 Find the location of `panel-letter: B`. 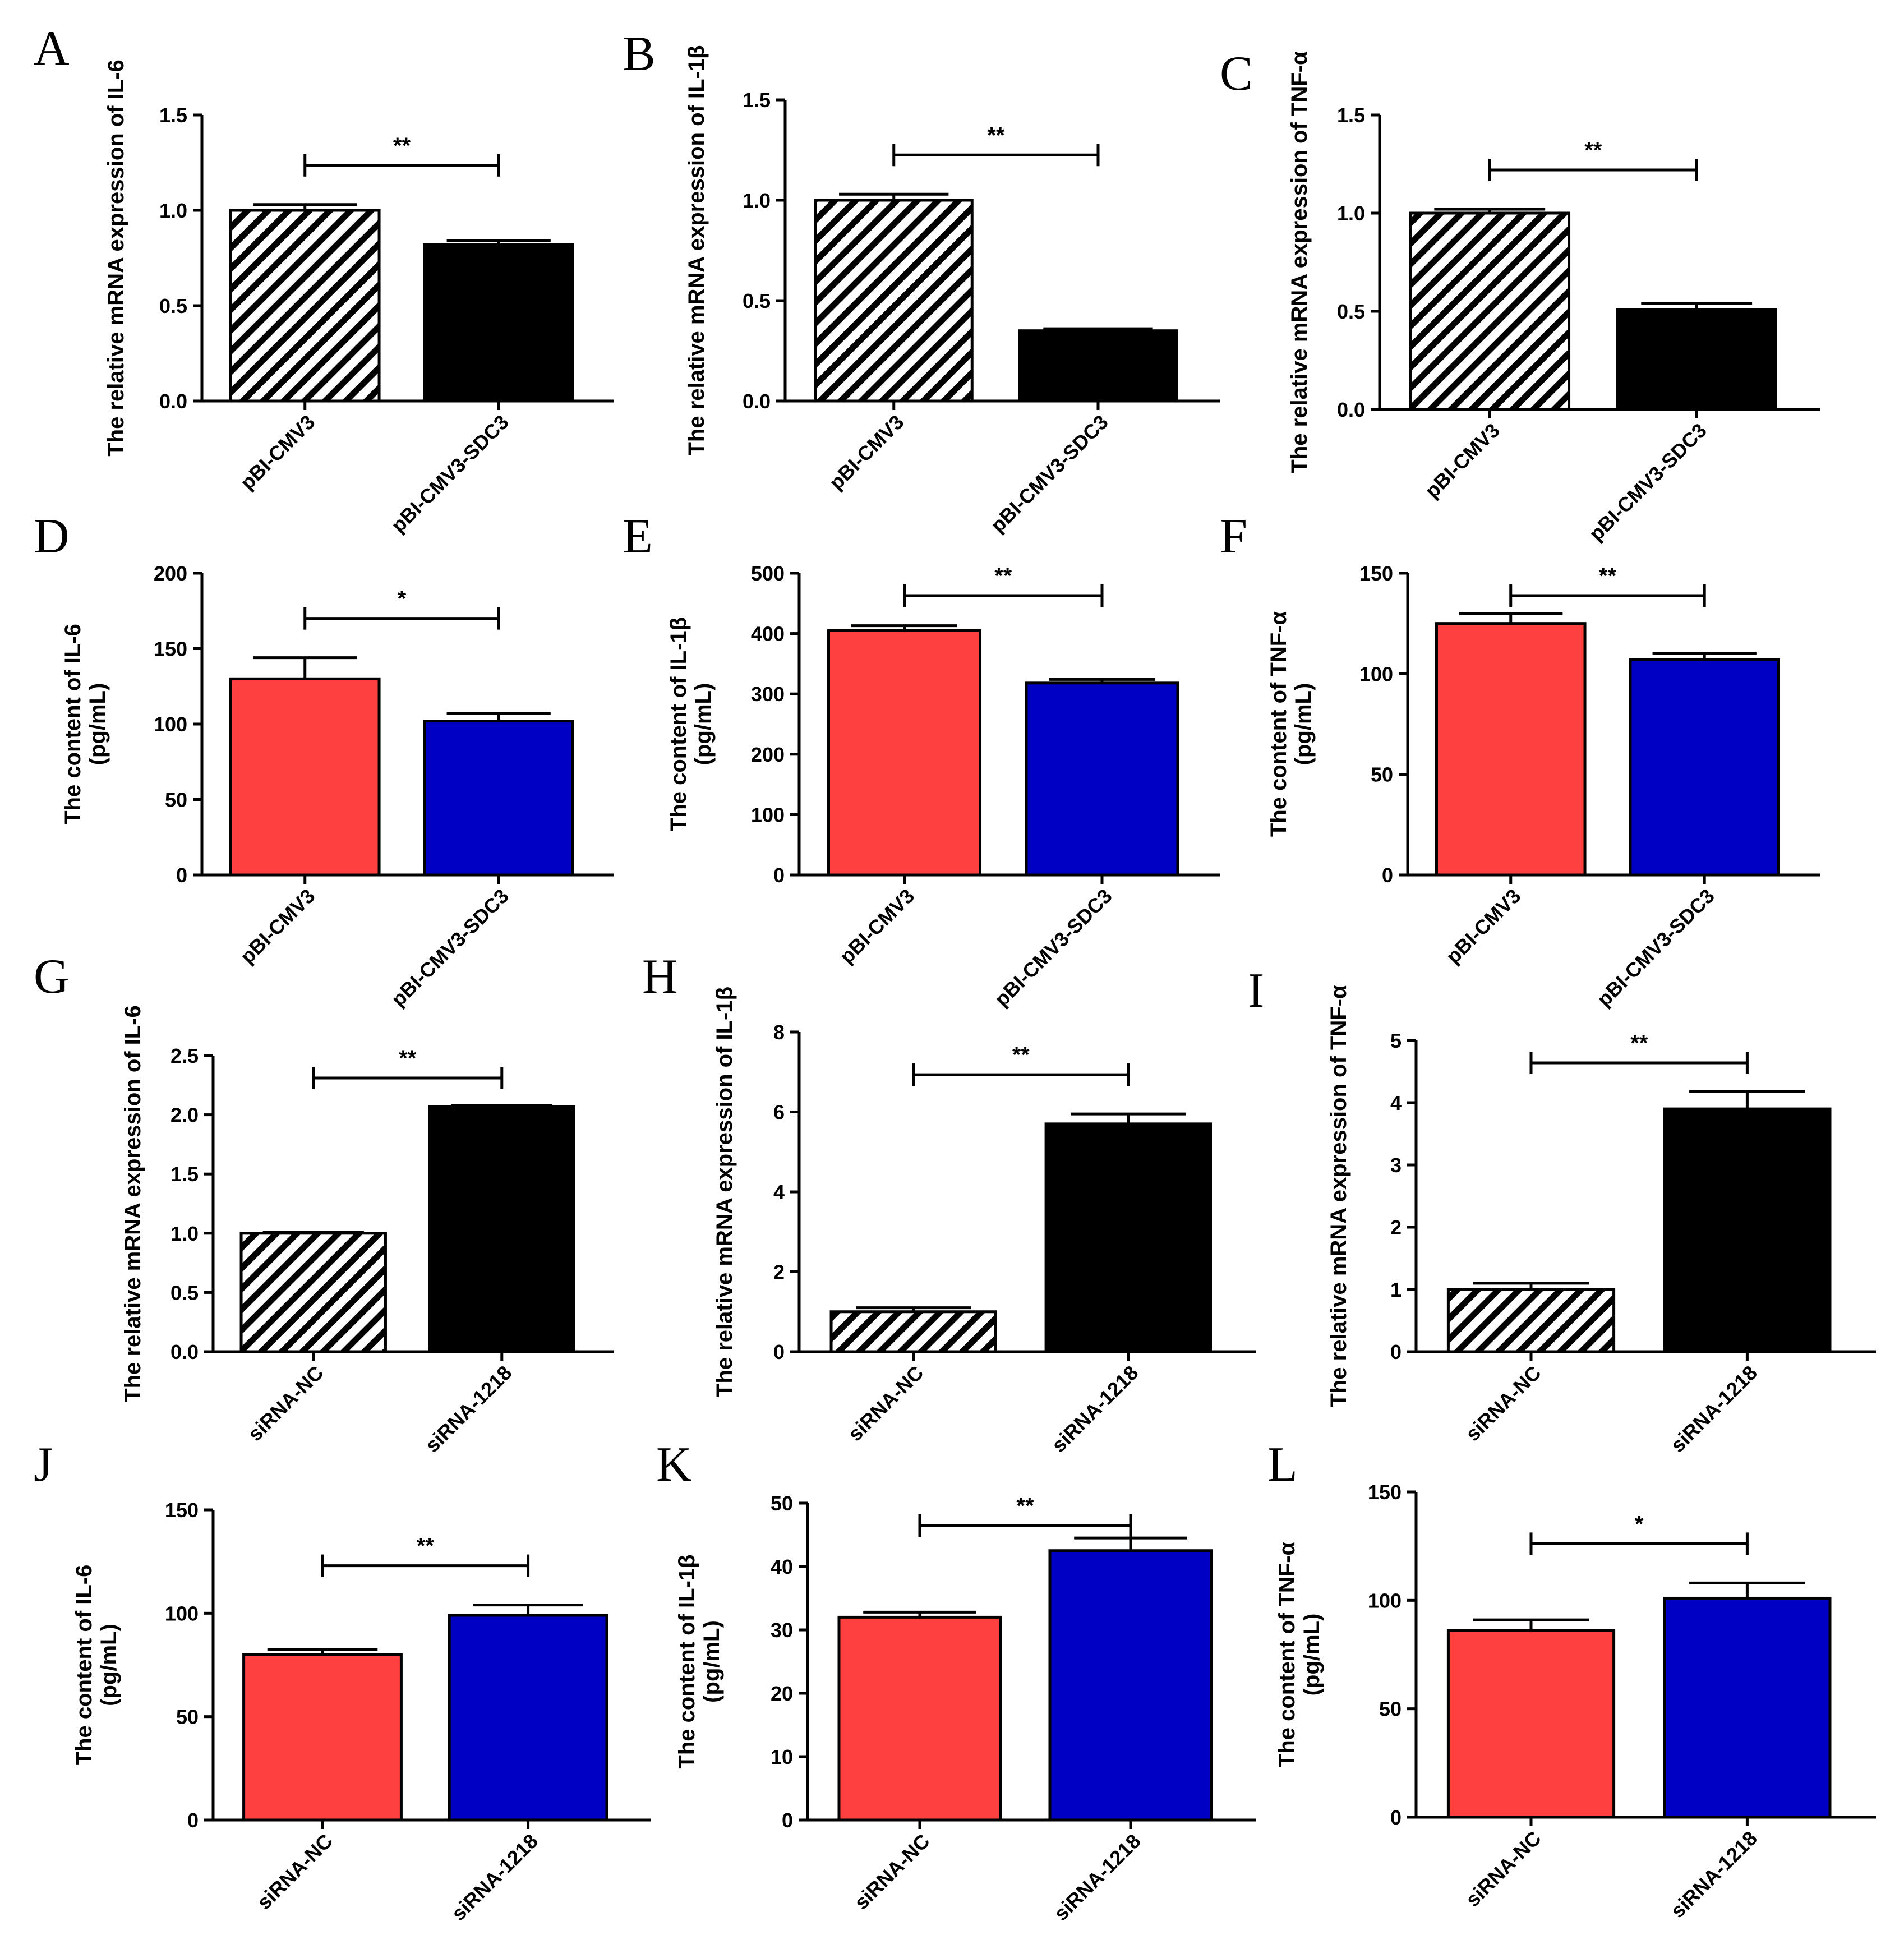

panel-letter: B is located at coordinates (639, 54).